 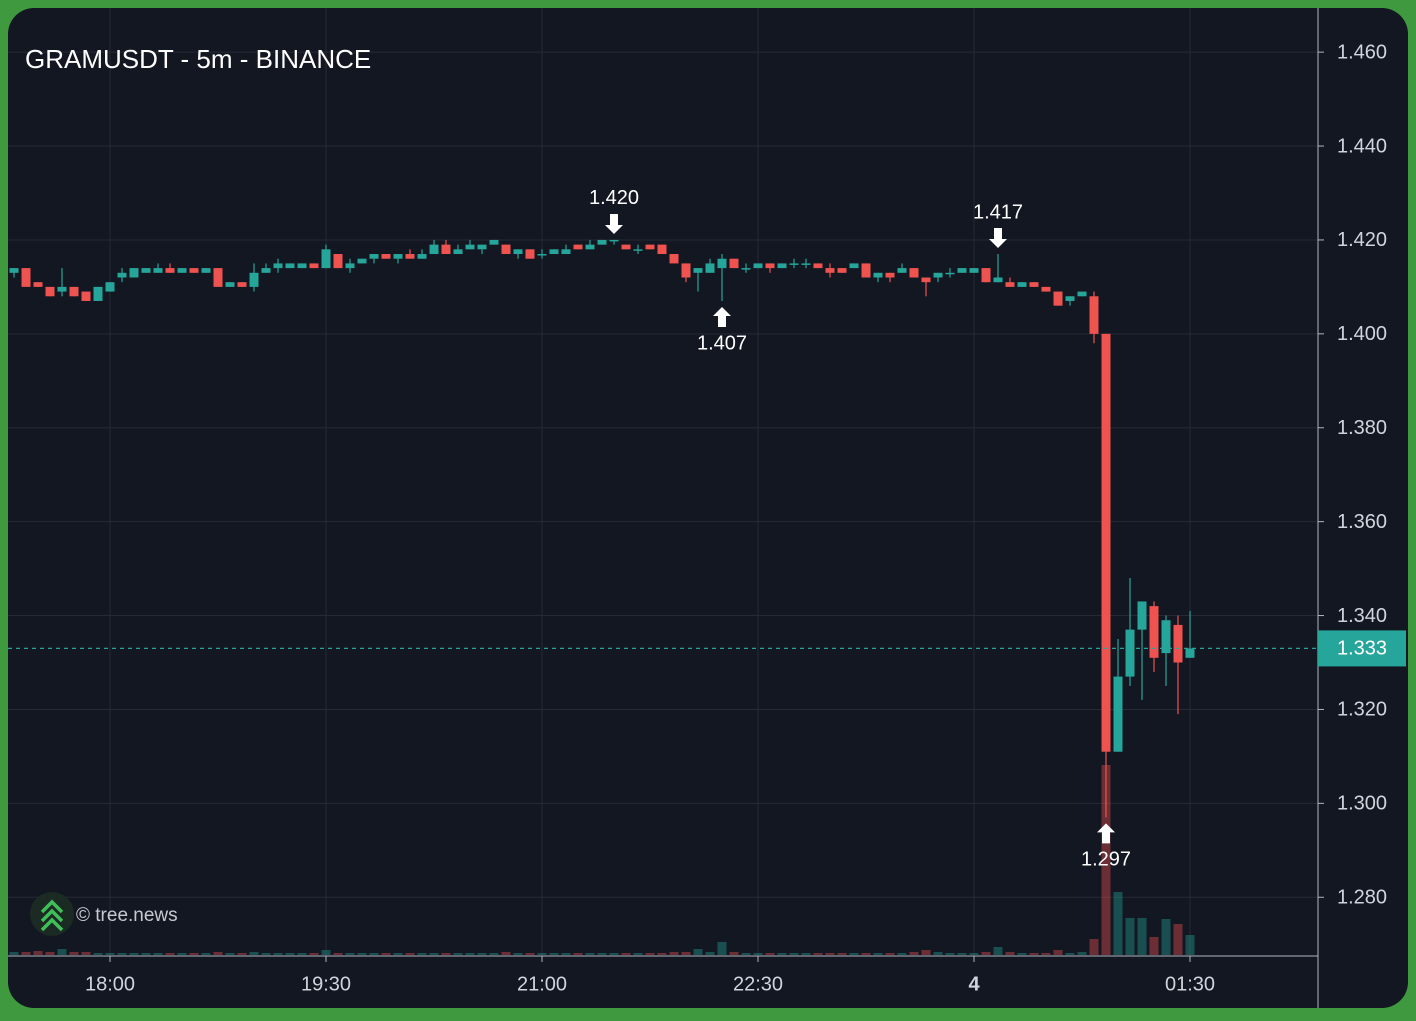 I want to click on last-price-box, so click(x=1362, y=648).